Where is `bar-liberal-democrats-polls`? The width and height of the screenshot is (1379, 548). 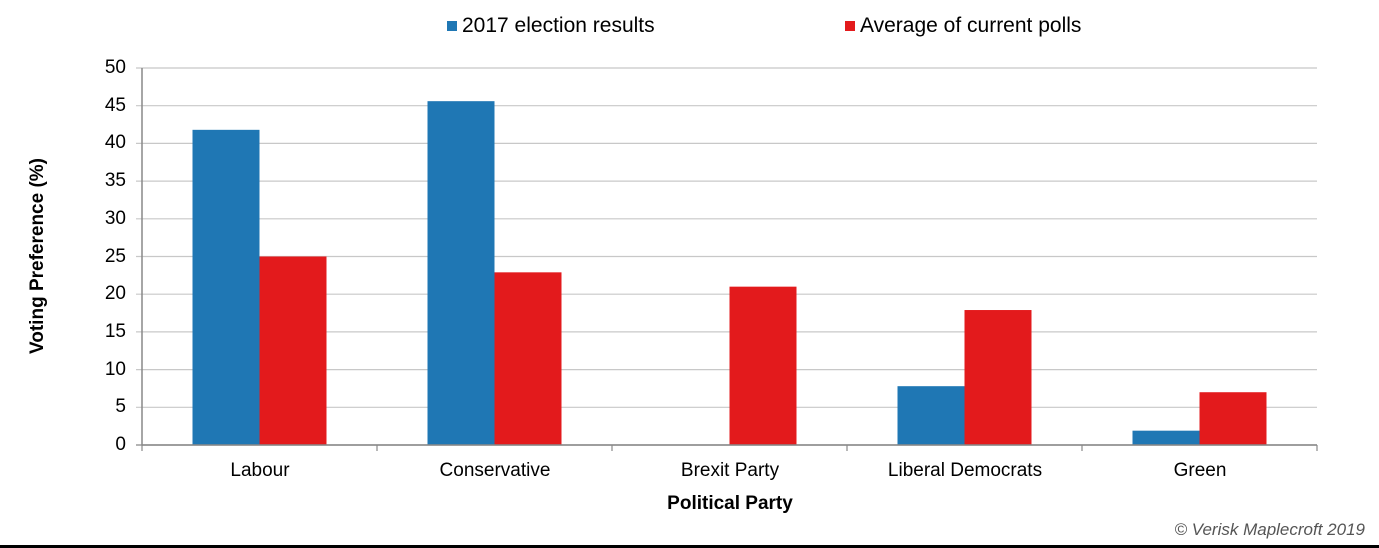
bar-liberal-democrats-polls is located at coordinates (998, 377).